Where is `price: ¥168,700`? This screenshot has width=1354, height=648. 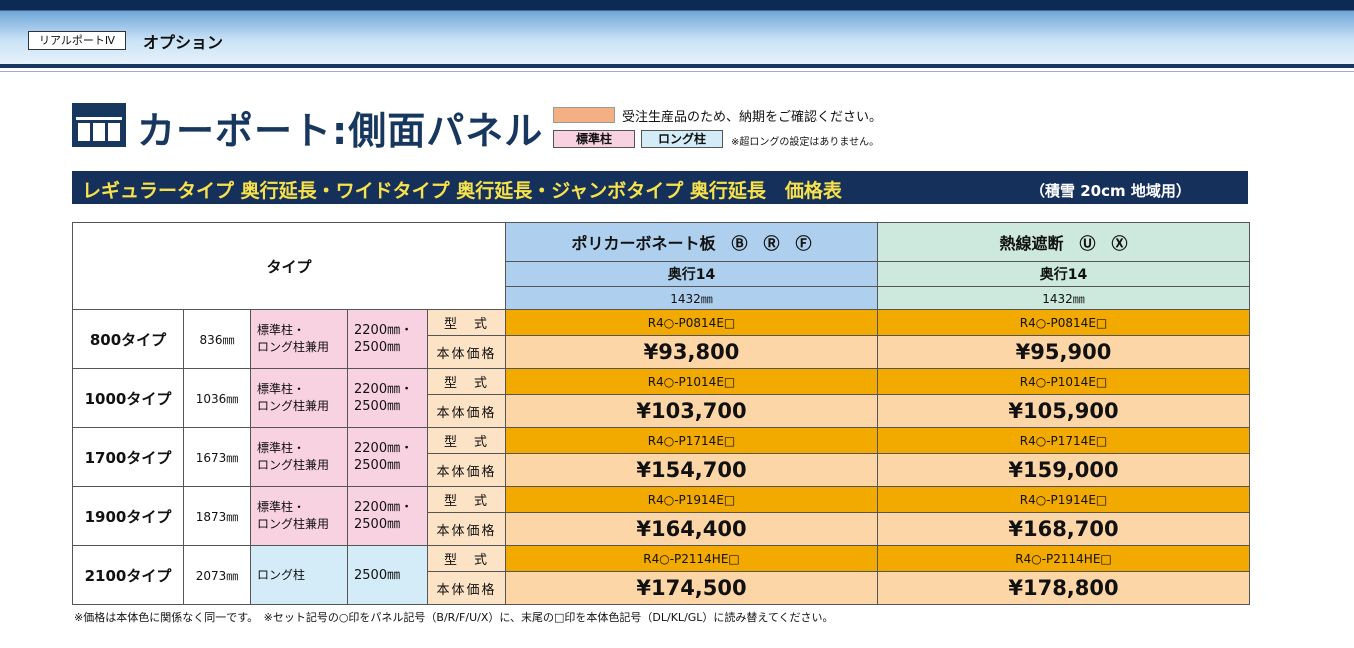 price: ¥168,700 is located at coordinates (1063, 529).